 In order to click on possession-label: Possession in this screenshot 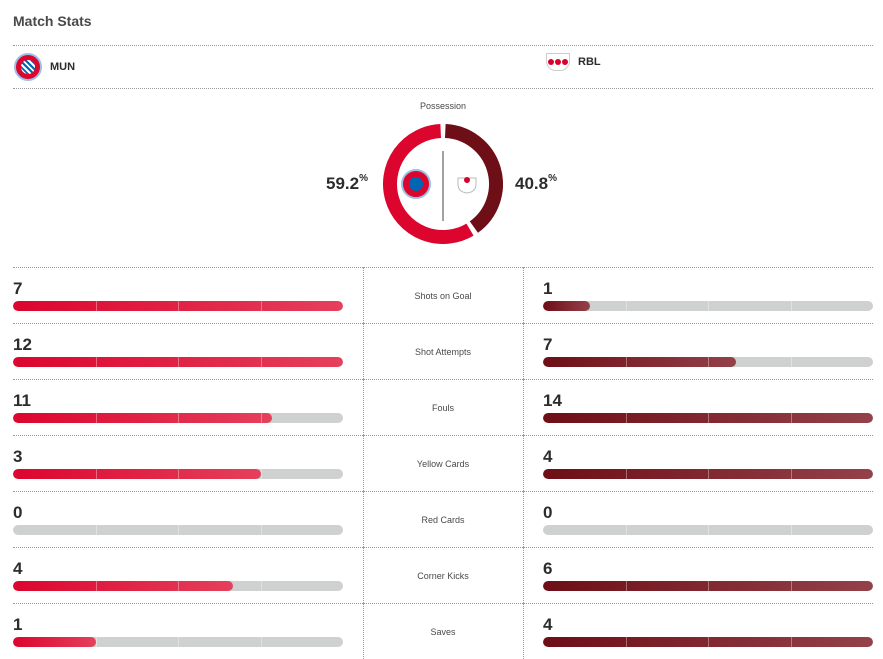, I will do `click(443, 106)`.